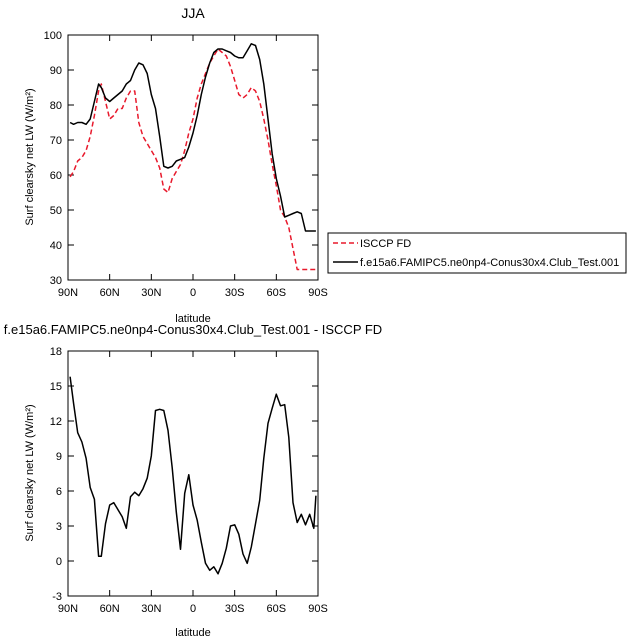  I want to click on bottom-y-tick-label: 0, so click(59, 562).